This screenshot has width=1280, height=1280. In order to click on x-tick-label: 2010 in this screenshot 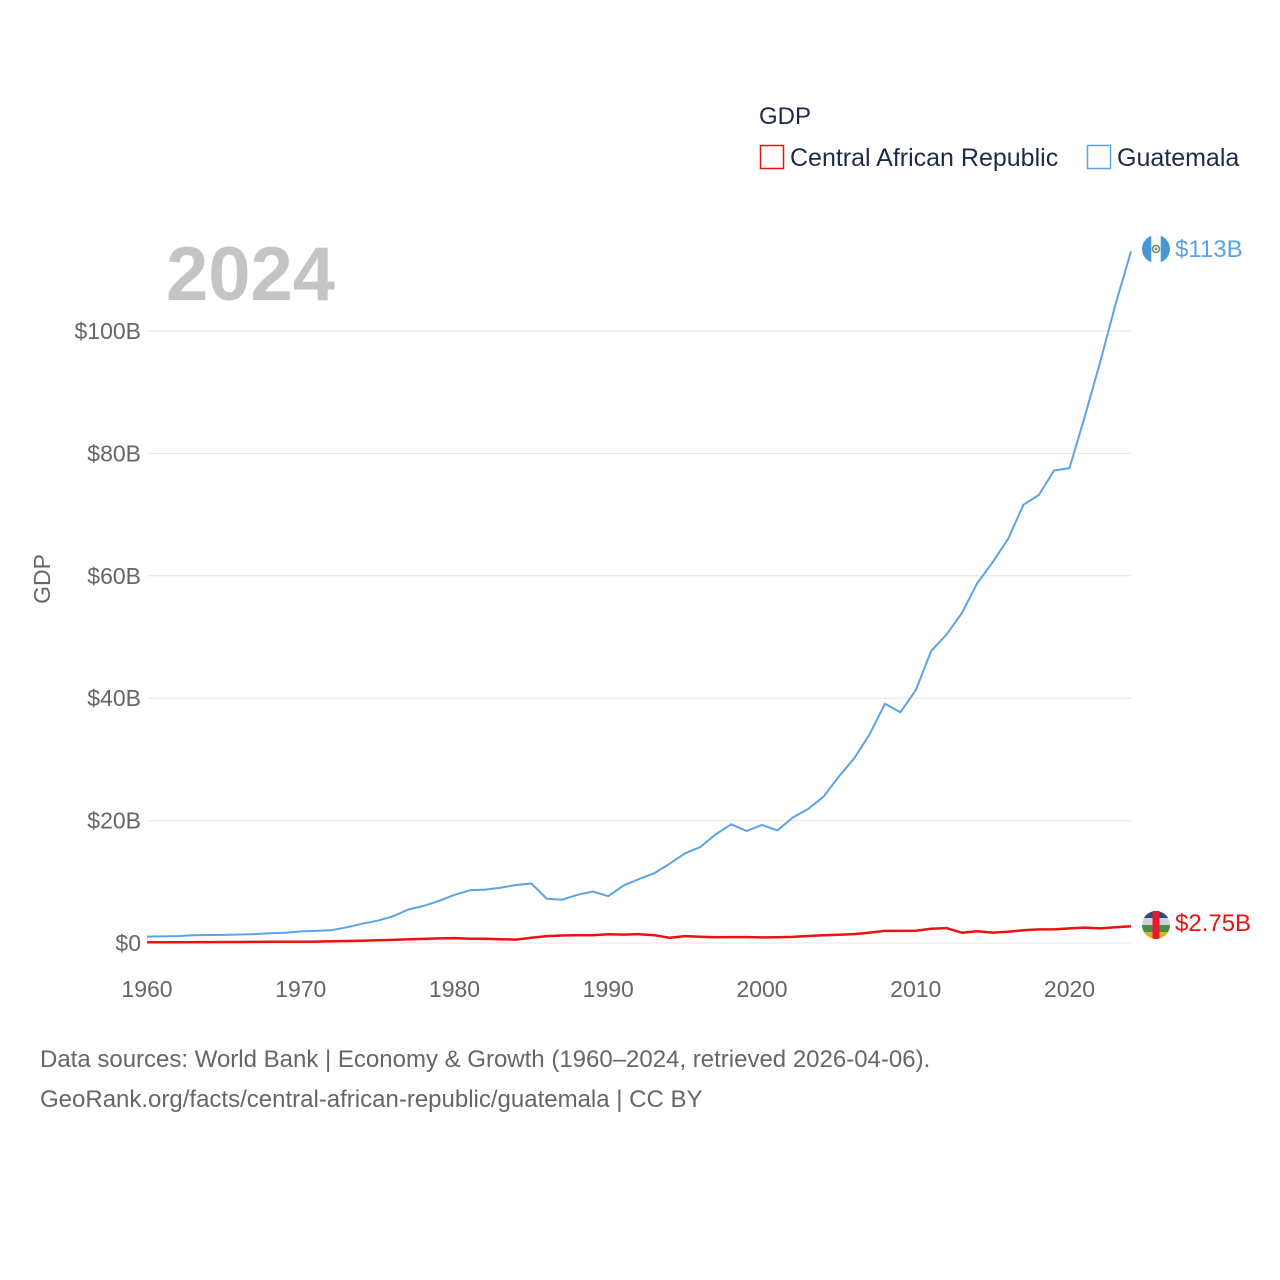, I will do `click(915, 989)`.